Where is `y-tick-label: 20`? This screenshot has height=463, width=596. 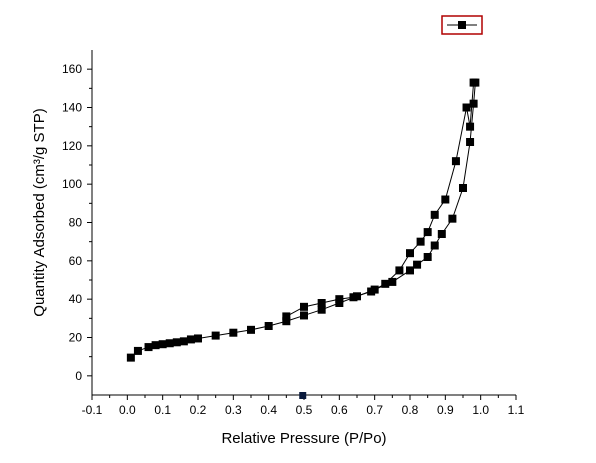 y-tick-label: 20 is located at coordinates (76, 338).